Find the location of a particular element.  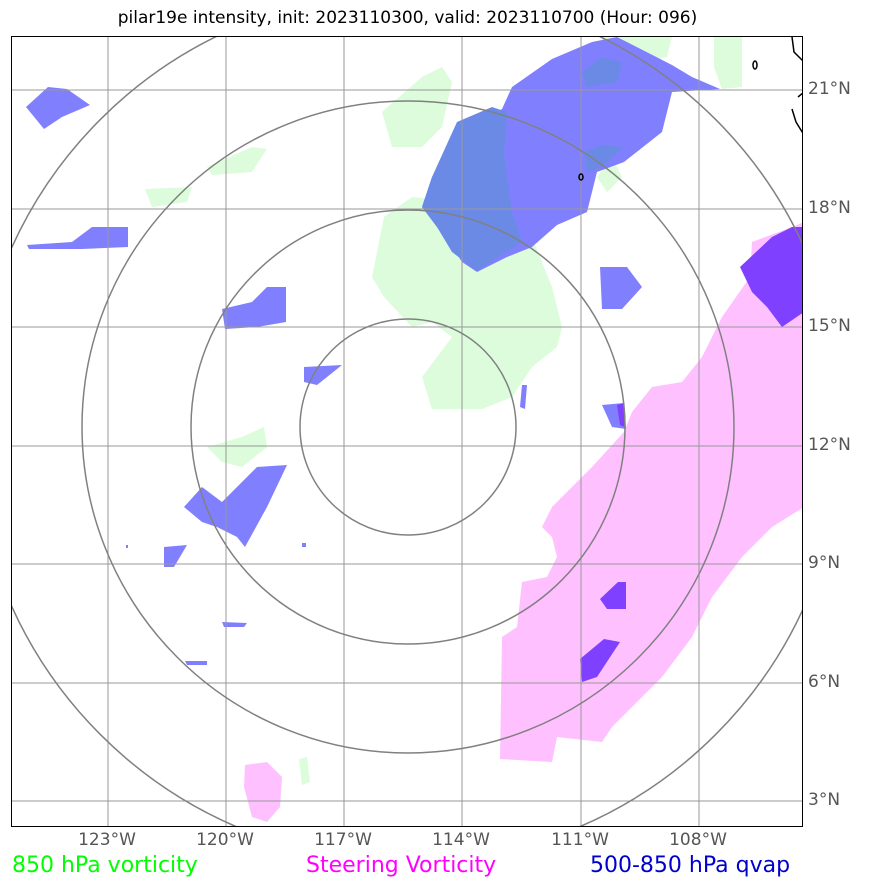

steering-vorticity-region is located at coordinates (263, 792).